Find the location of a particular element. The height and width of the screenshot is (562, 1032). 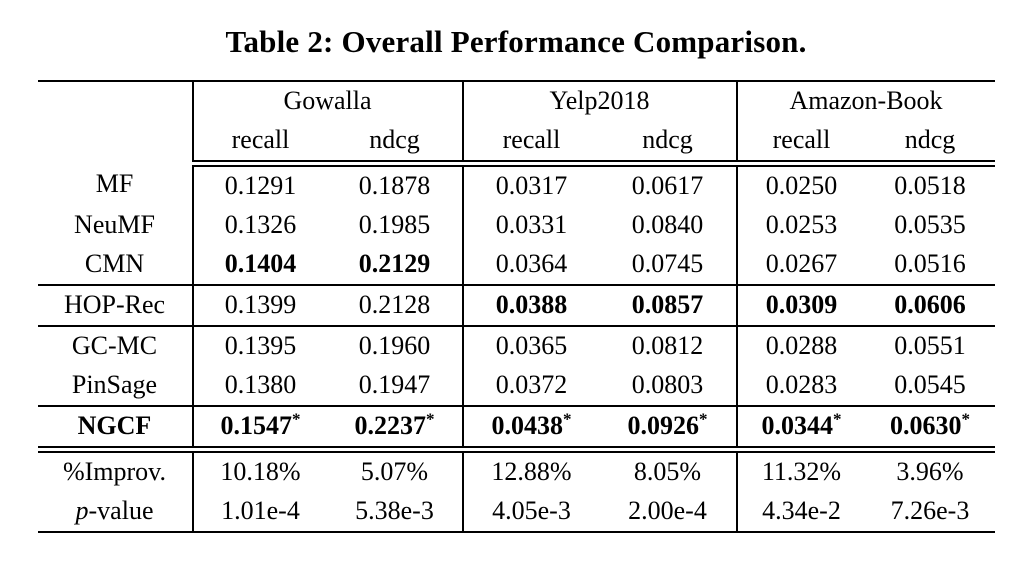

metric-value: 0.0551 is located at coordinates (930, 345).